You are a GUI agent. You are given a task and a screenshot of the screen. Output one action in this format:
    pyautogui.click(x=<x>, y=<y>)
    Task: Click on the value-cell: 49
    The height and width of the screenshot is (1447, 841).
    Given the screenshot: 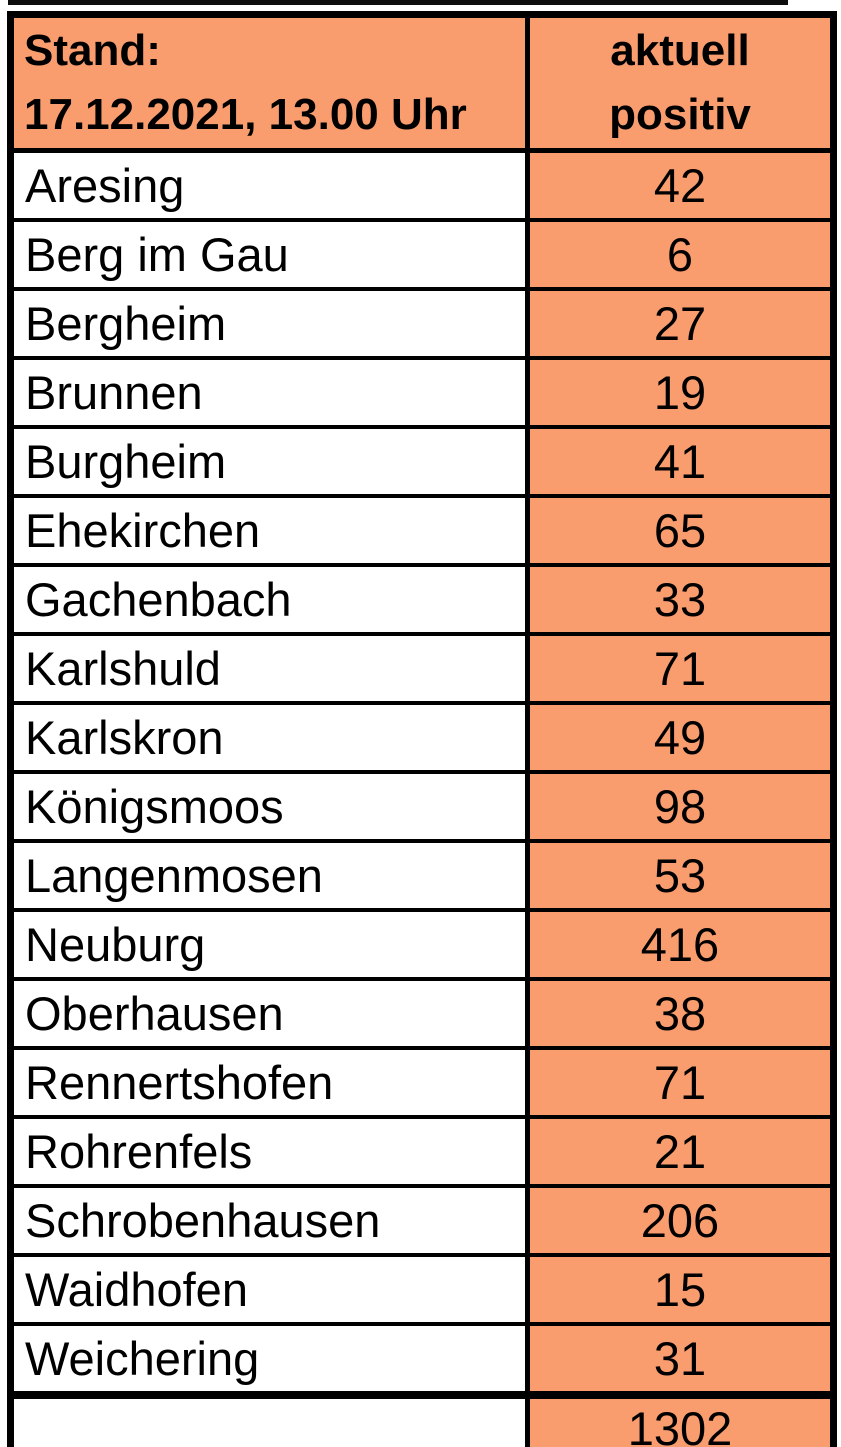 What is the action you would take?
    pyautogui.click(x=680, y=737)
    